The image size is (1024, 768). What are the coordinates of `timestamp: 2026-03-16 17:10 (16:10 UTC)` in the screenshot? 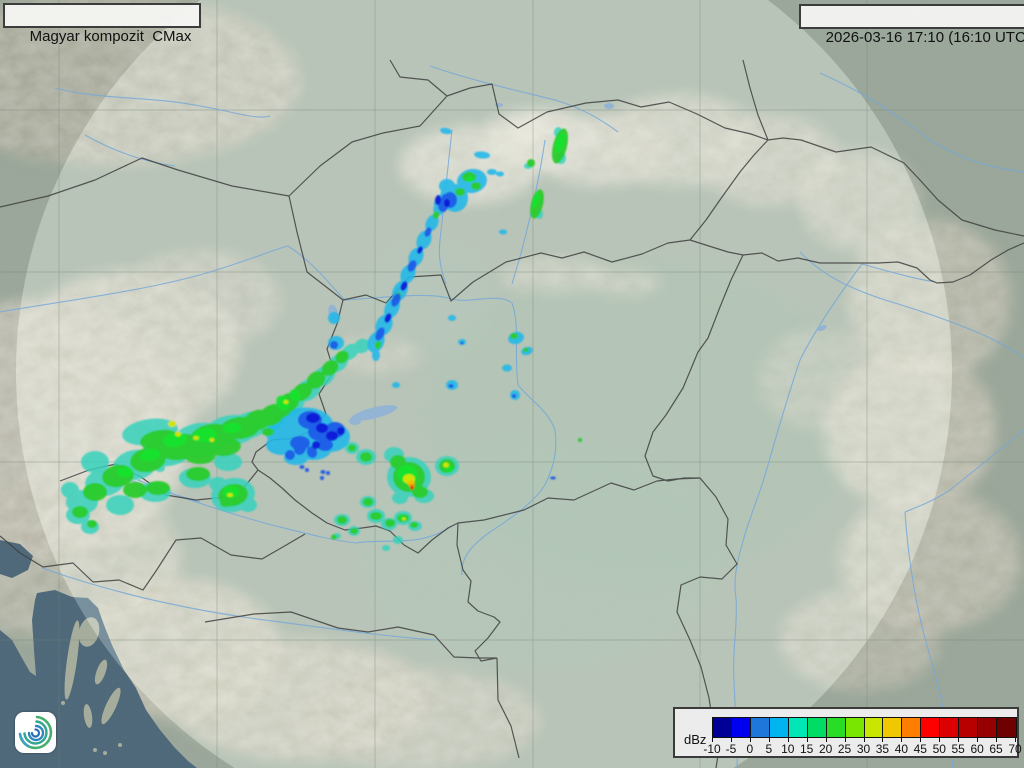 It's located at (924, 37).